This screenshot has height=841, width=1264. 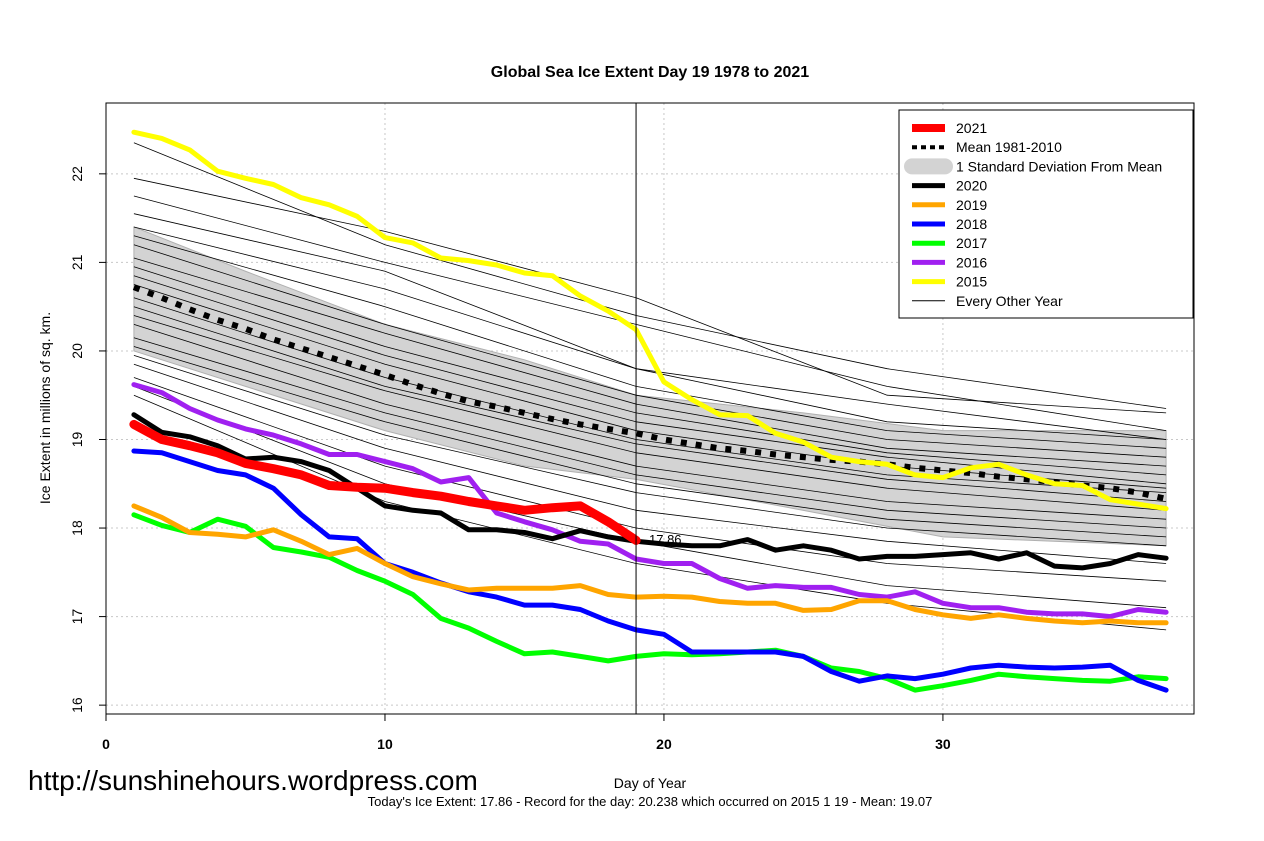 What do you see at coordinates (77, 351) in the screenshot?
I see `y-tick-label: 20` at bounding box center [77, 351].